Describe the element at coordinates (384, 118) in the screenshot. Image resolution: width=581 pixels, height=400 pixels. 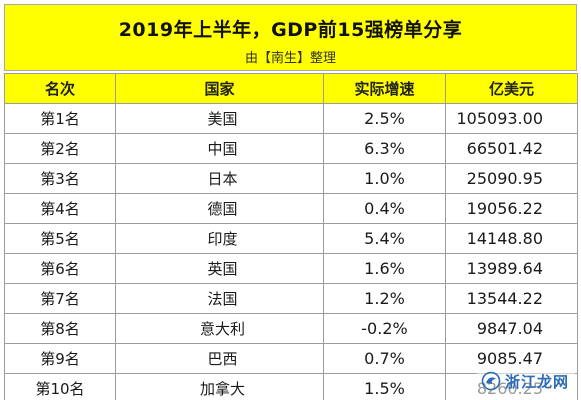
I see `growth-cell: 2.5%` at that location.